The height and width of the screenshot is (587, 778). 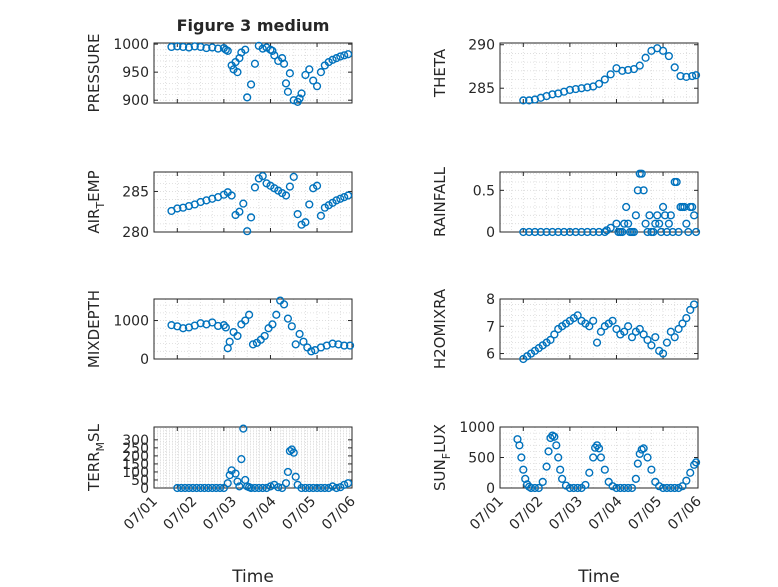 What do you see at coordinates (645, 514) in the screenshot?
I see `x-tick-label: 07/05` at bounding box center [645, 514].